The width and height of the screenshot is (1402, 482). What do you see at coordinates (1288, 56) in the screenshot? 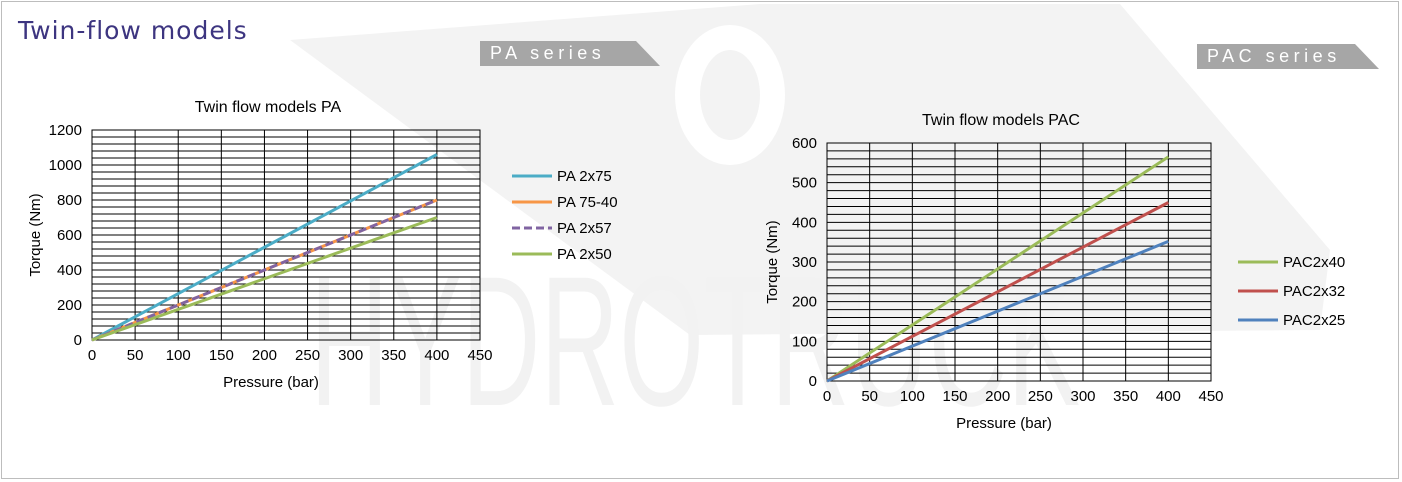
I see `tab-pac-series: PAC series` at bounding box center [1288, 56].